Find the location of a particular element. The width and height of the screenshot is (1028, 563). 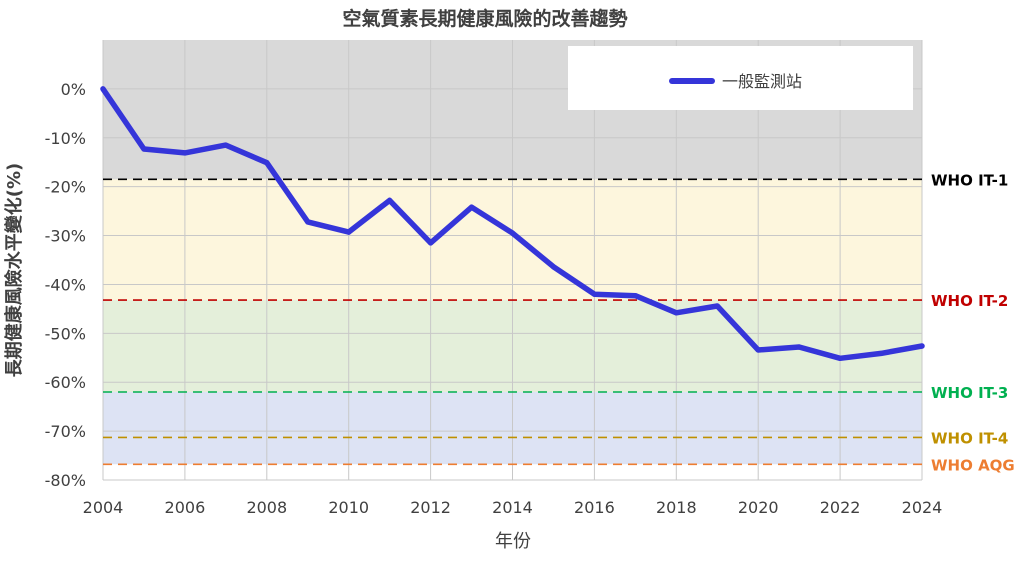

ref-label-0: WHO IT-1 is located at coordinates (969, 180).